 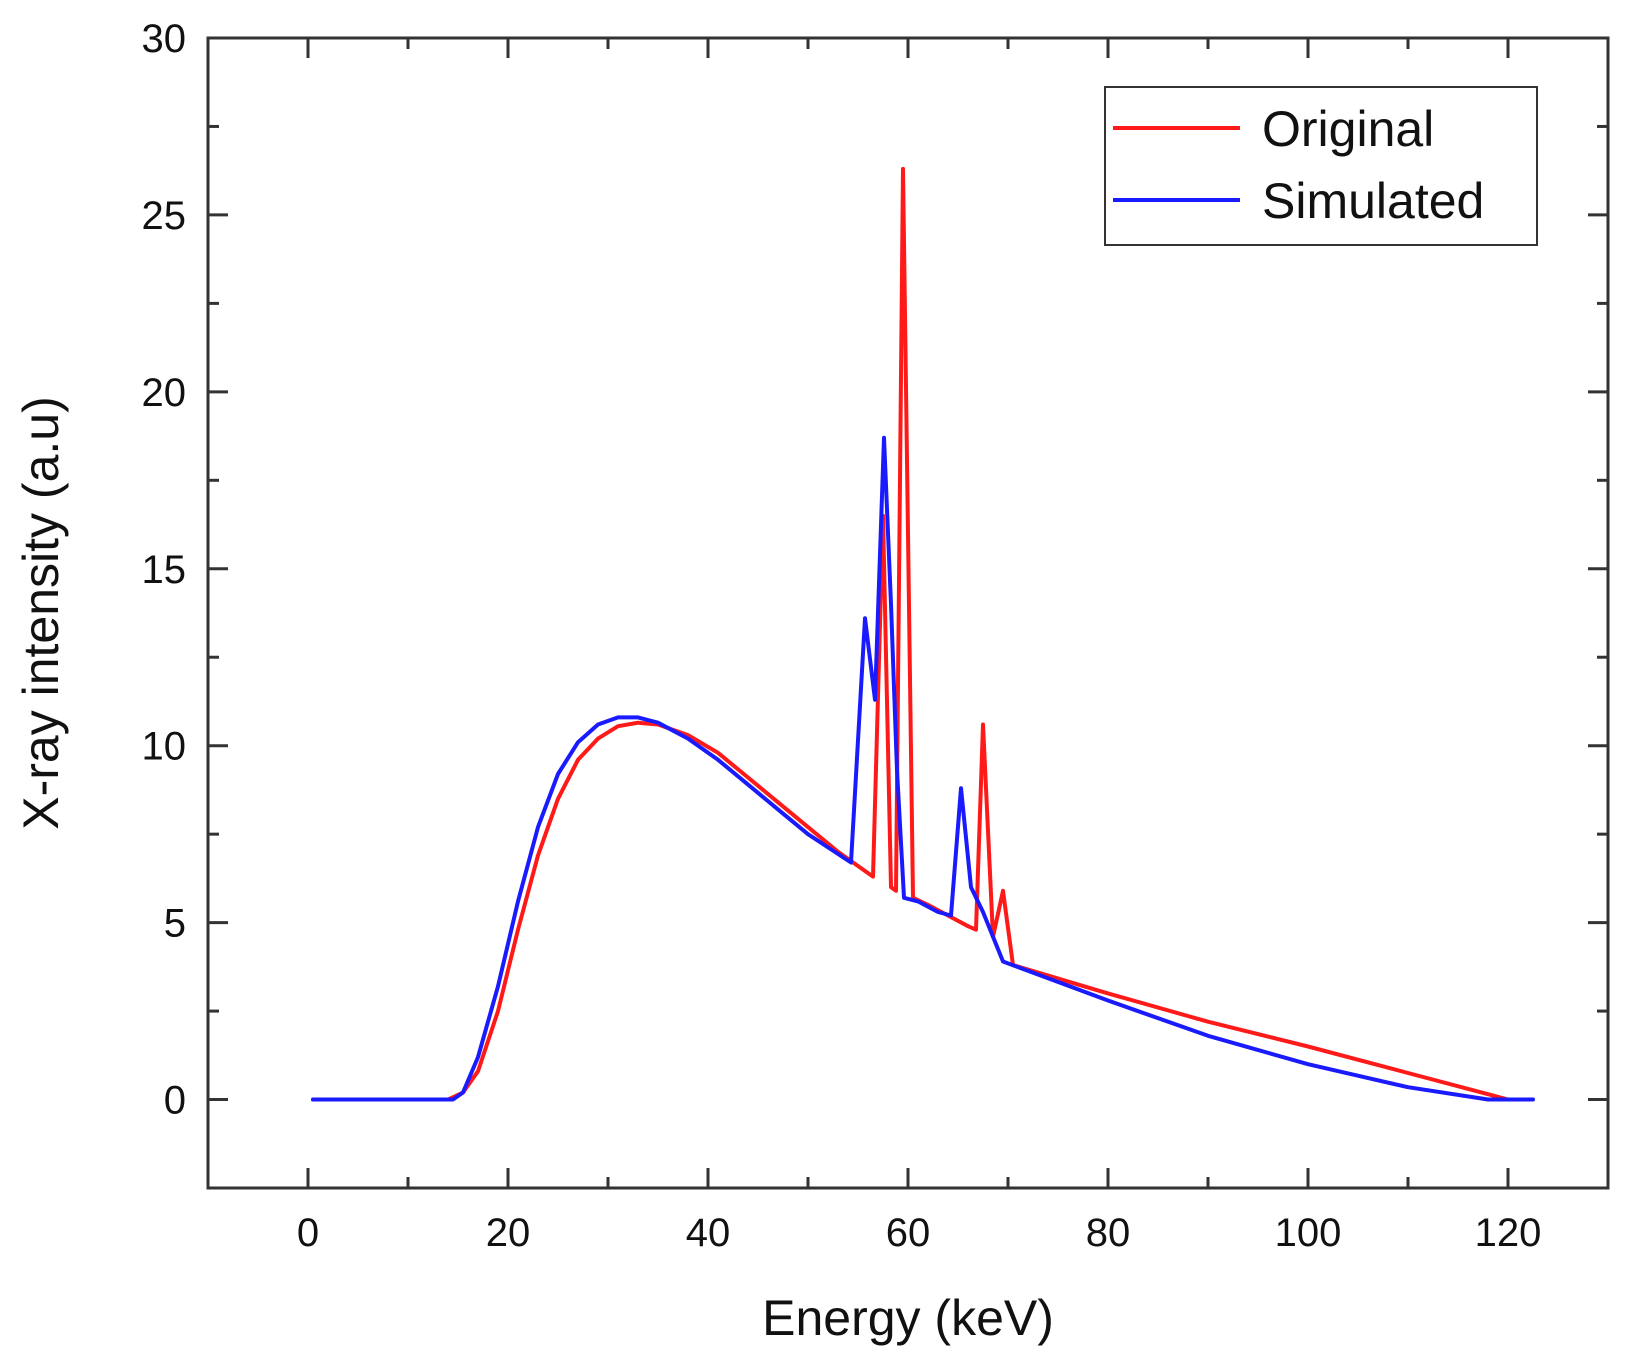 I want to click on y-tick-label: 15, so click(x=164, y=570).